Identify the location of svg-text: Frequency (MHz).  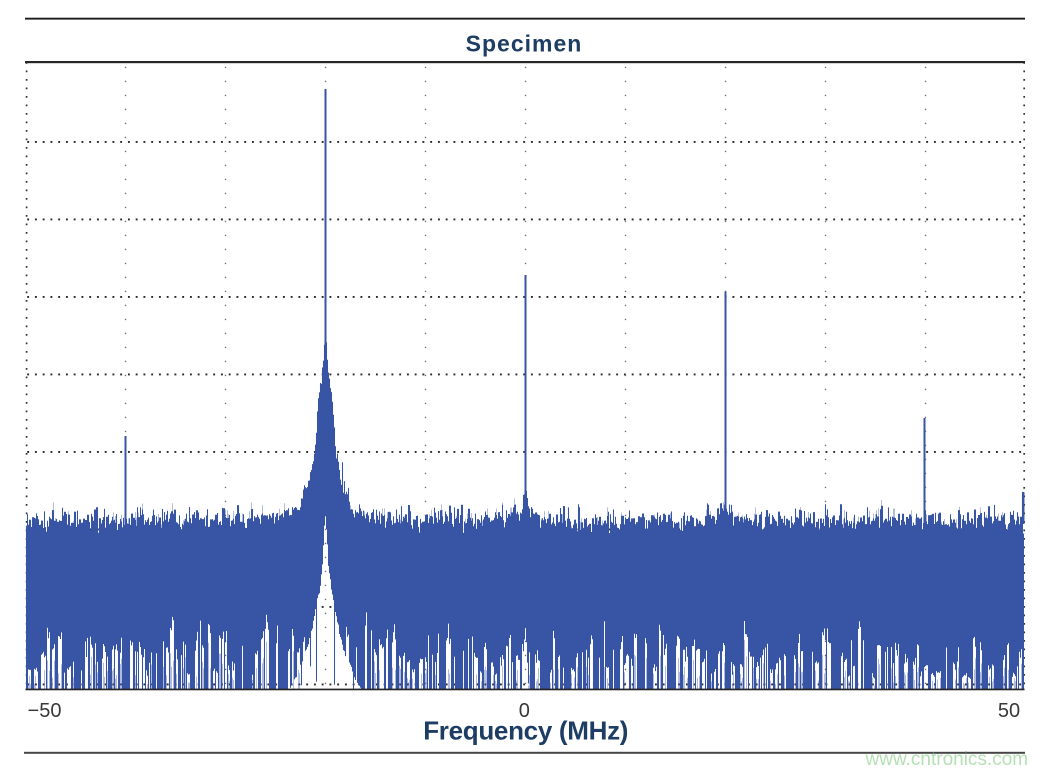
(525, 730).